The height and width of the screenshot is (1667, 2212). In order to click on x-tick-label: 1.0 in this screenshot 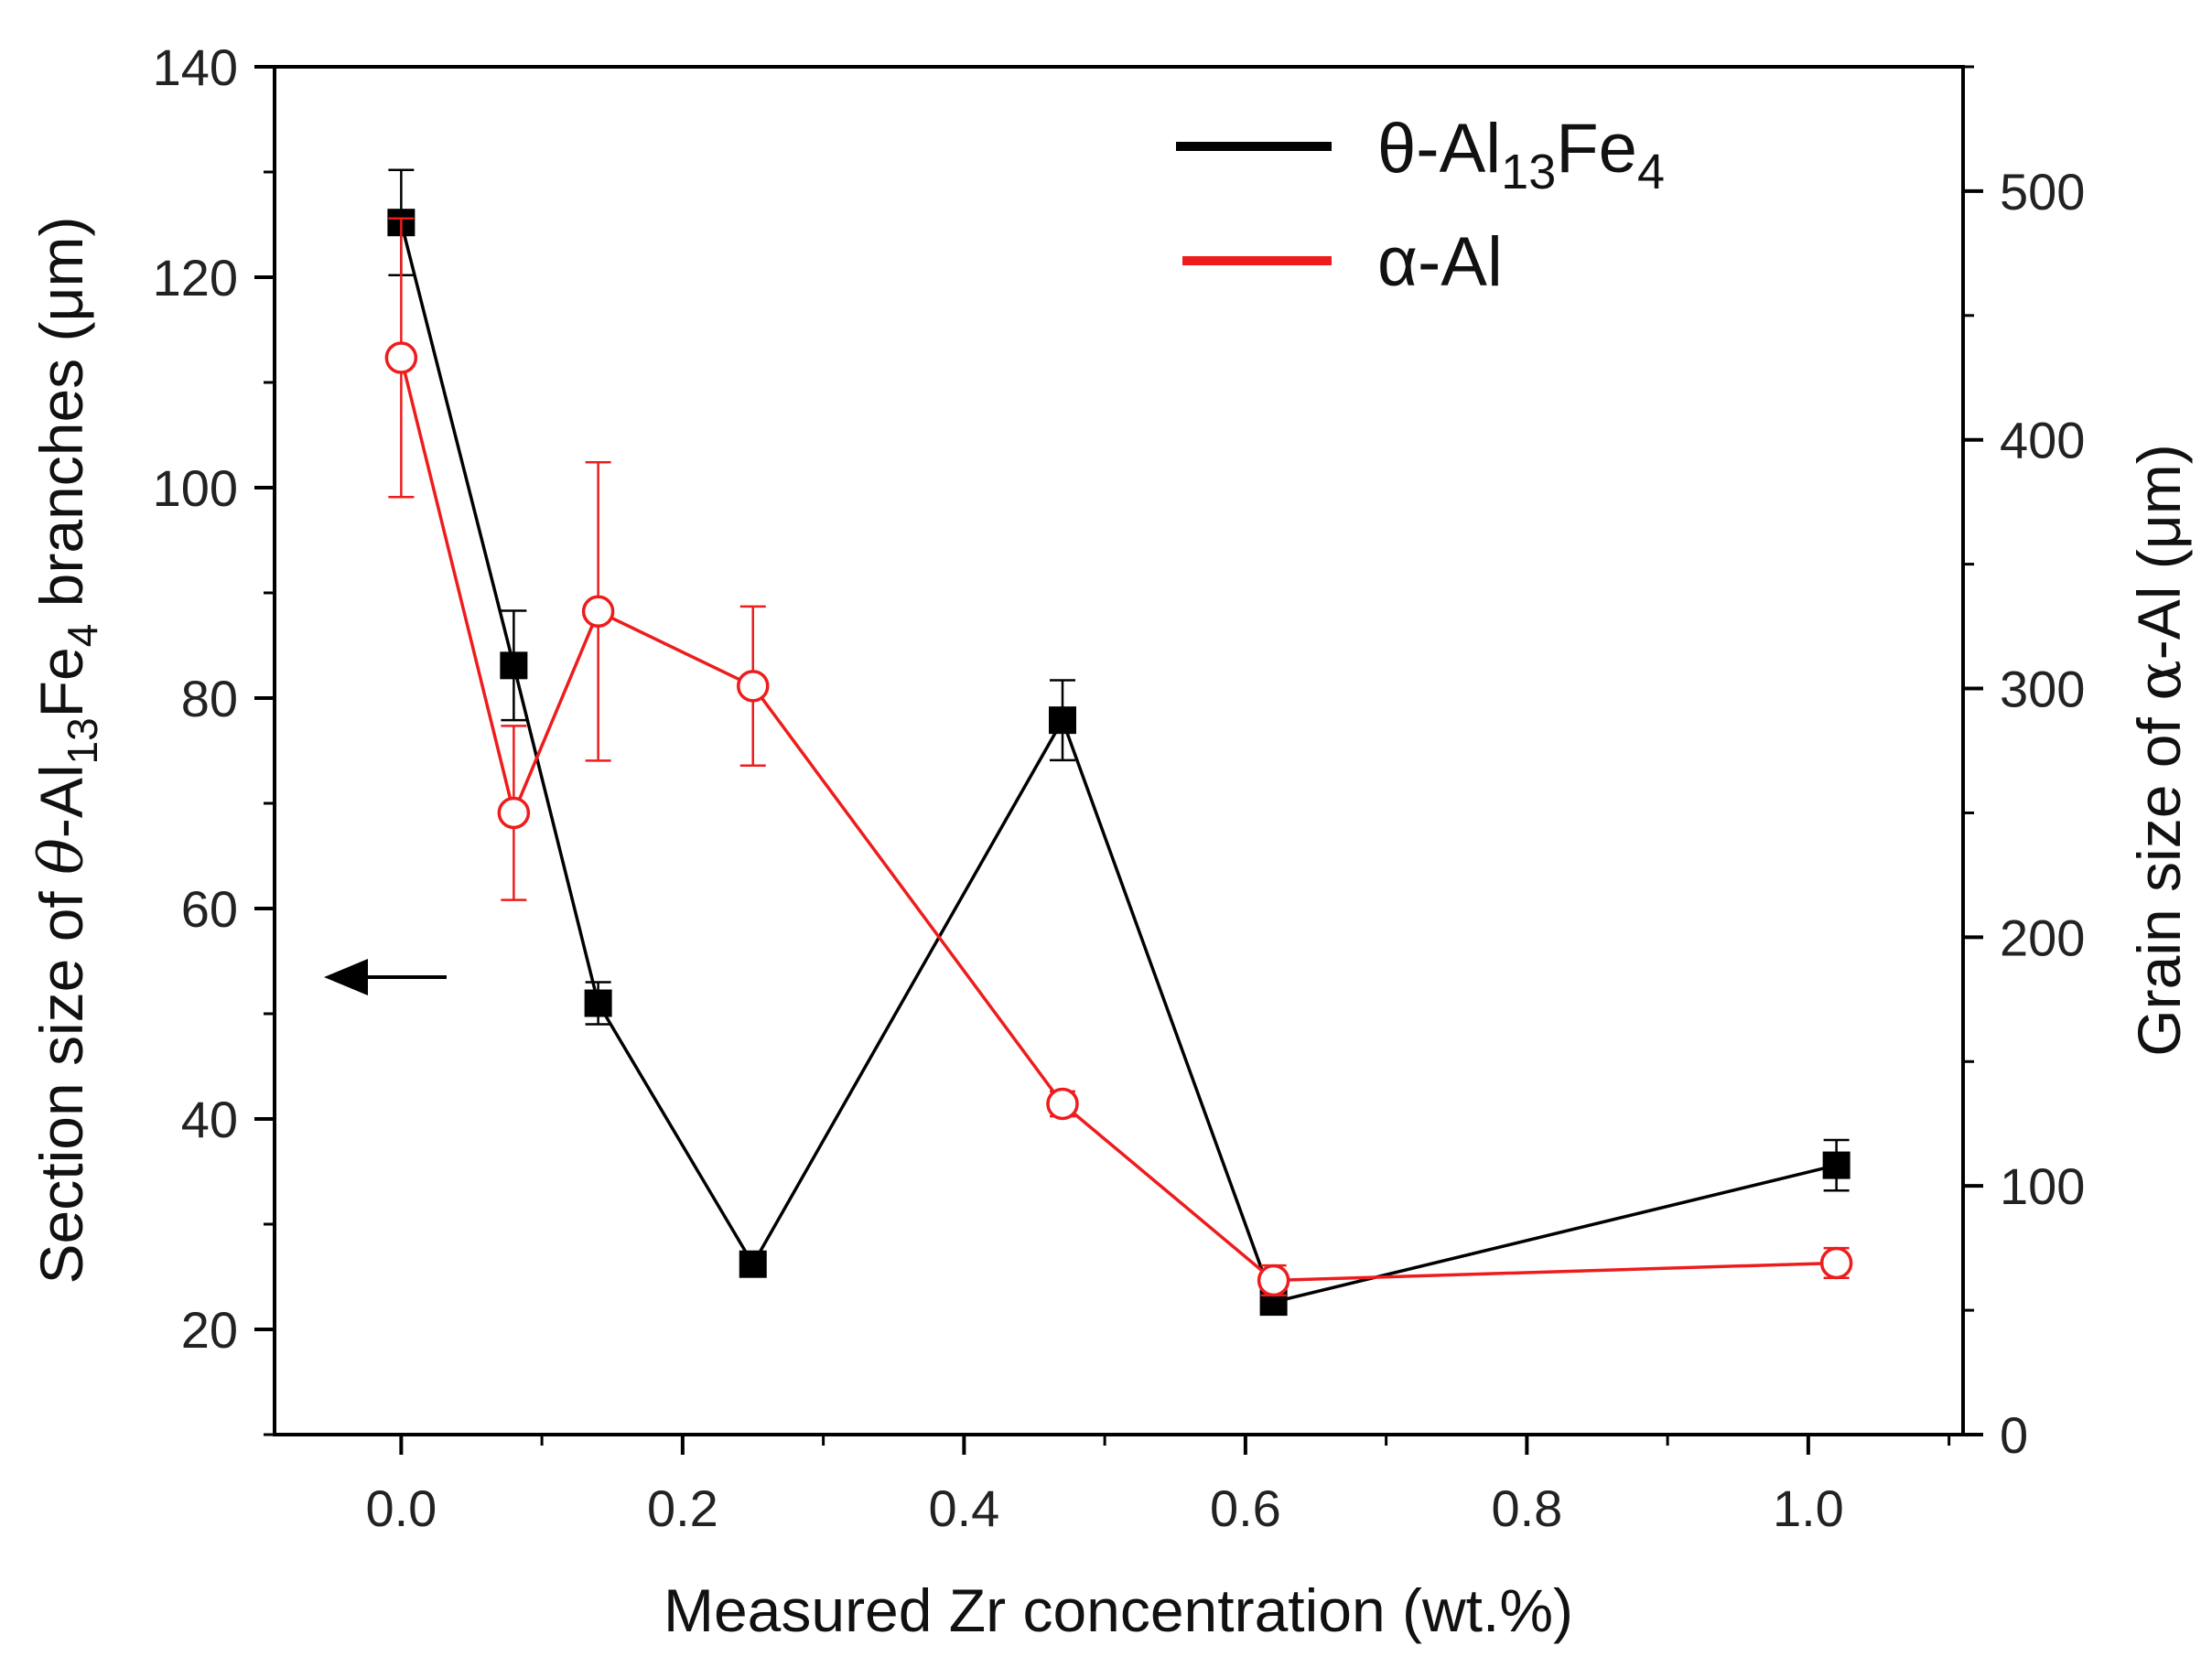, I will do `click(1808, 1508)`.